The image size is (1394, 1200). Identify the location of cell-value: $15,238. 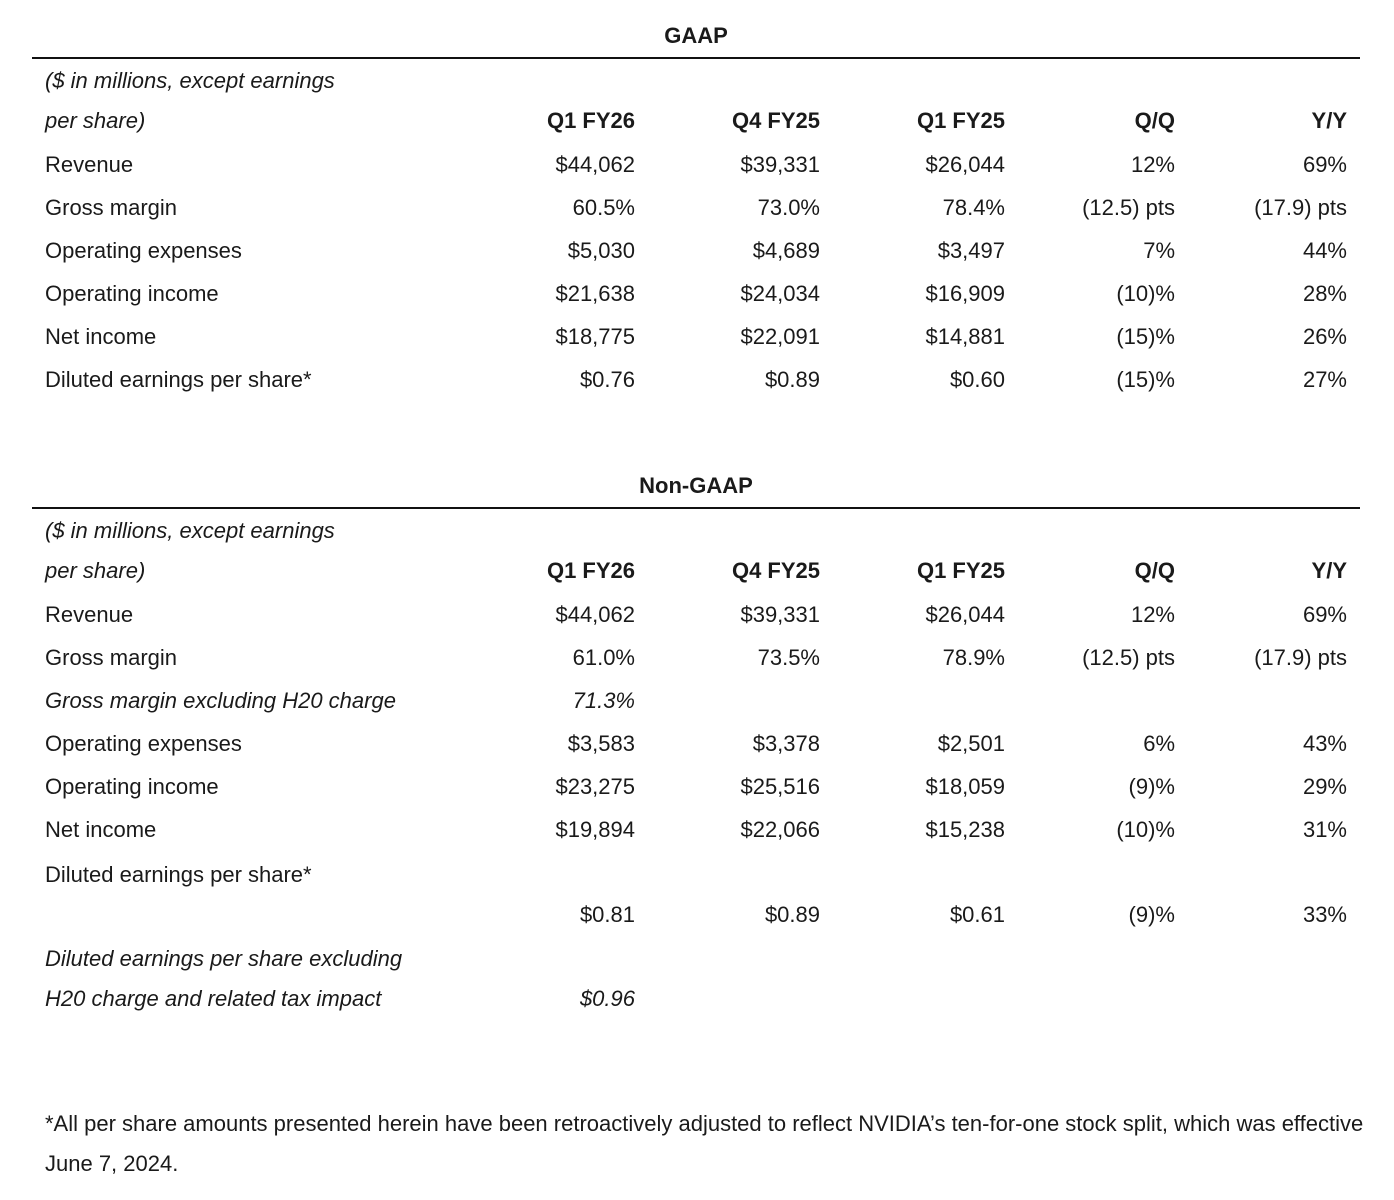
(965, 829).